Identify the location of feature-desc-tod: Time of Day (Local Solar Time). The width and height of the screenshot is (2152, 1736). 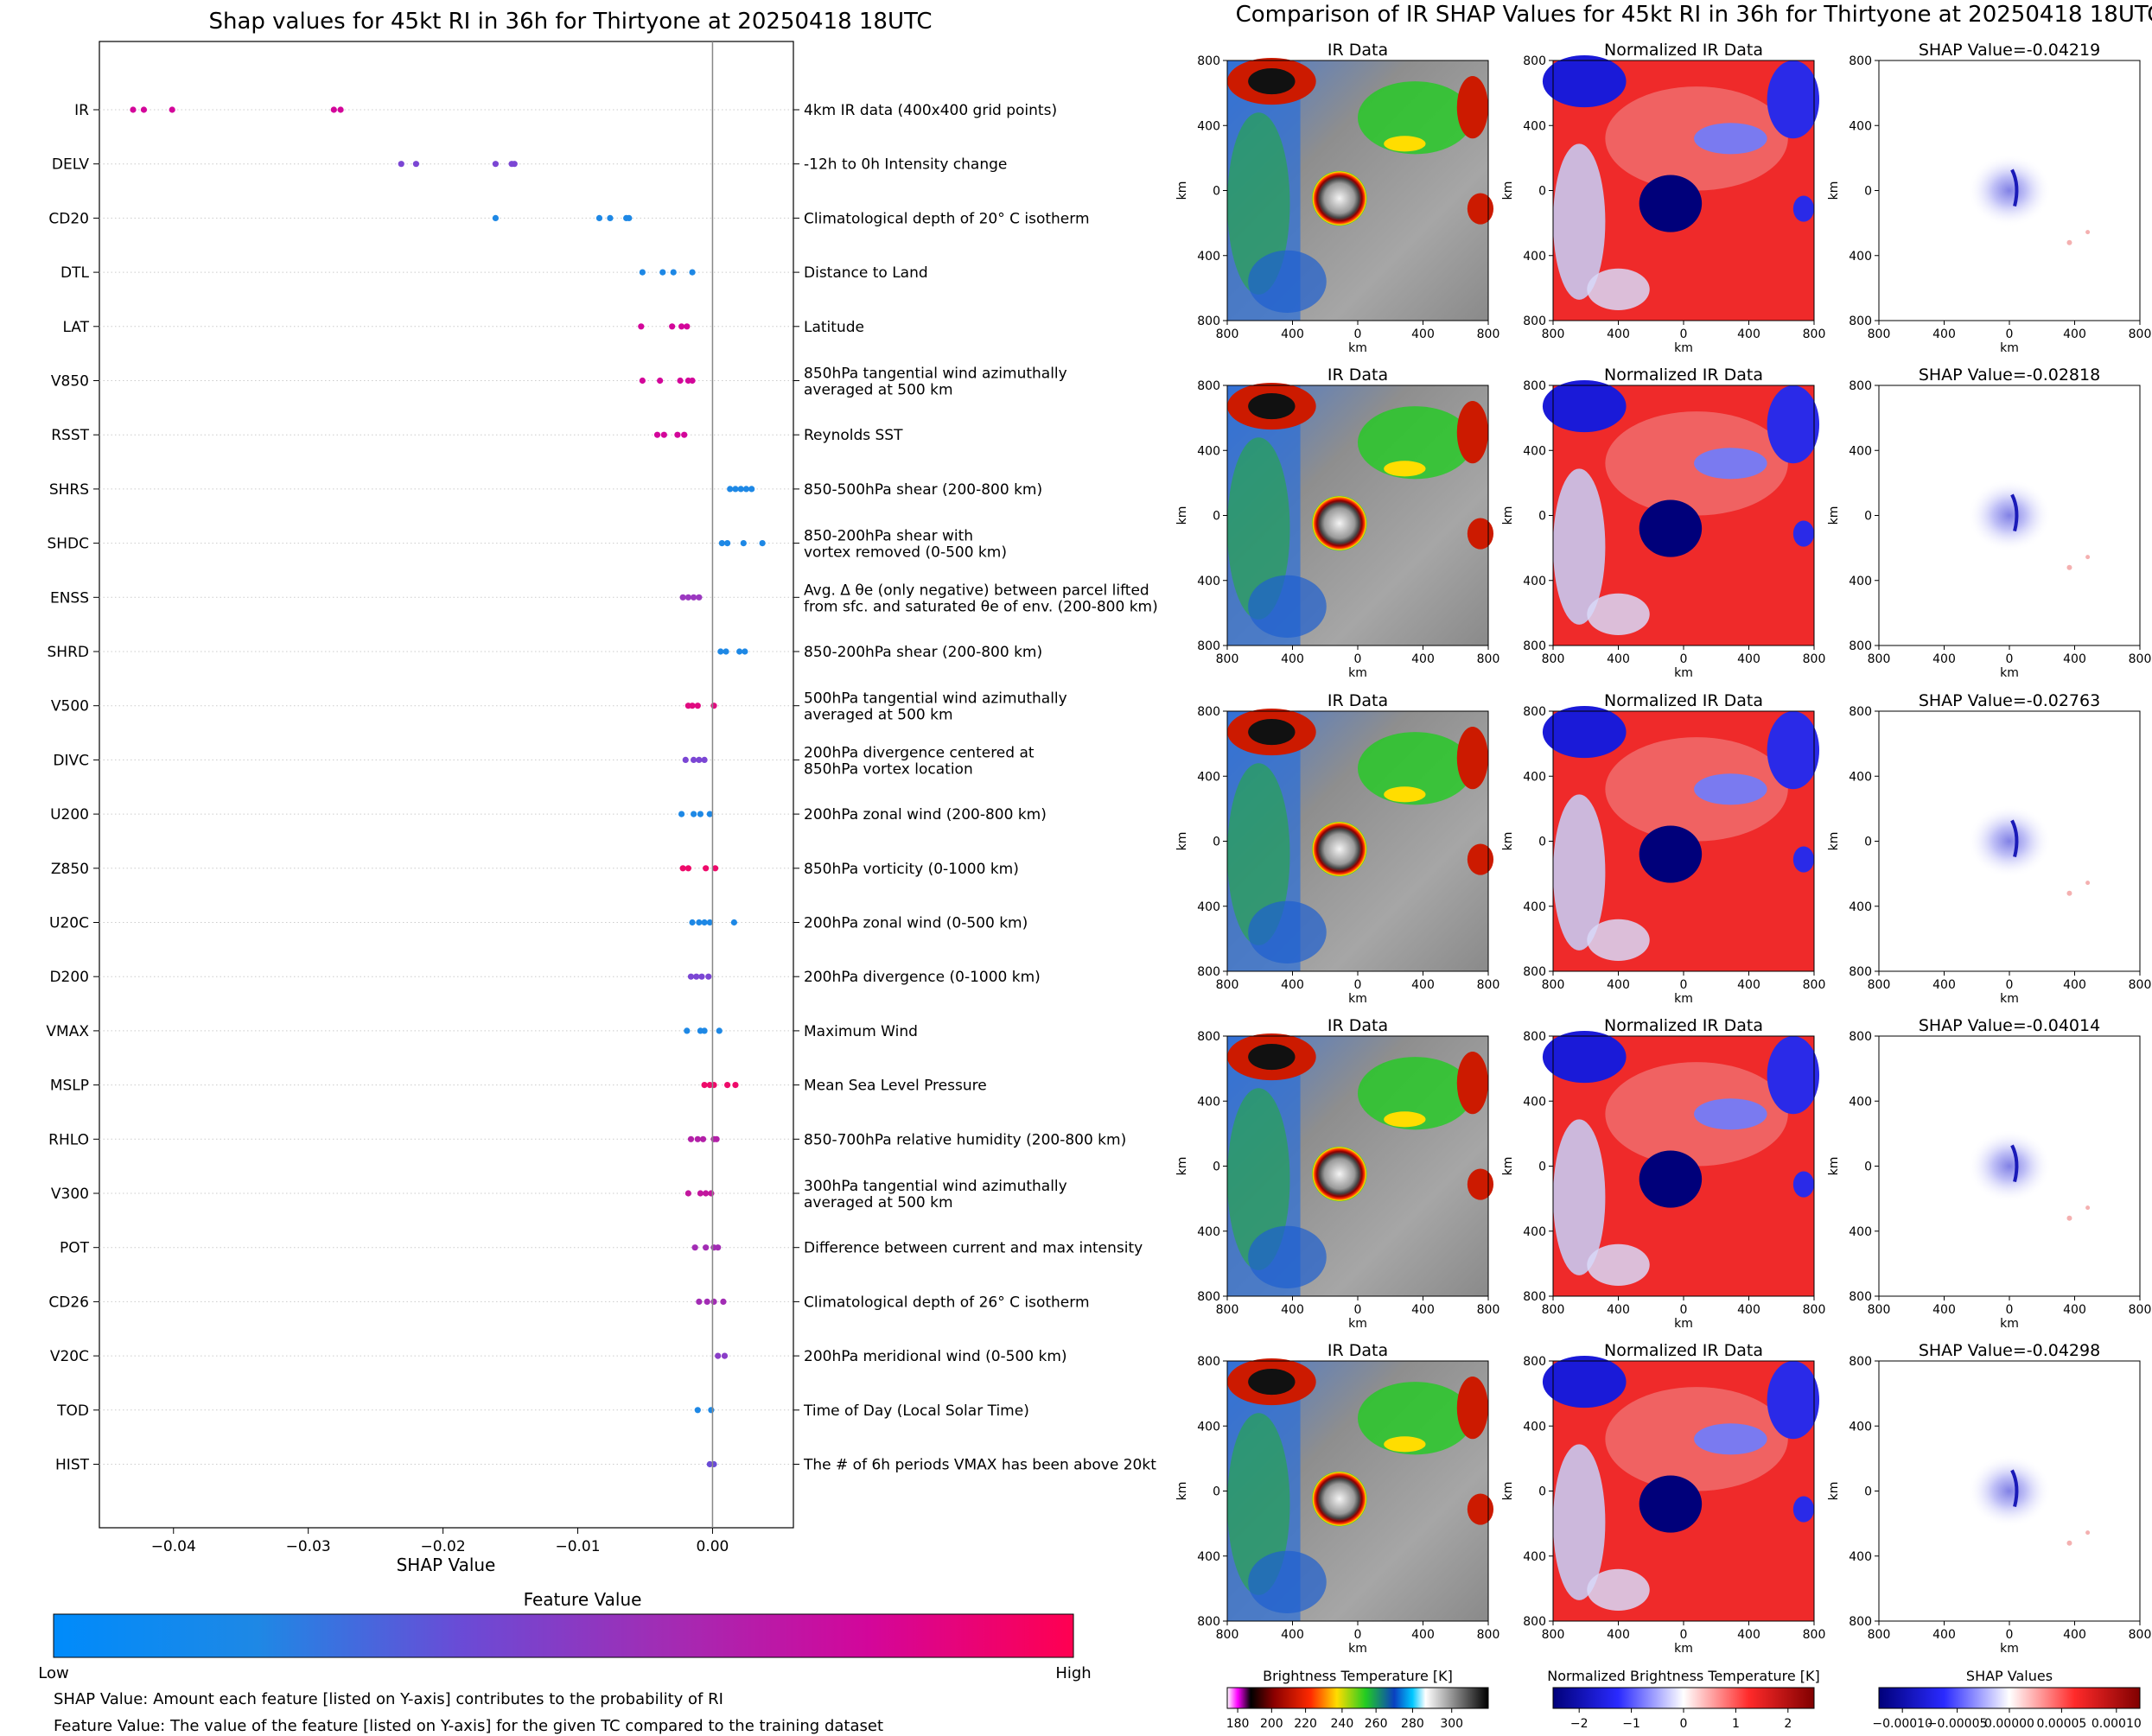
(916, 1411).